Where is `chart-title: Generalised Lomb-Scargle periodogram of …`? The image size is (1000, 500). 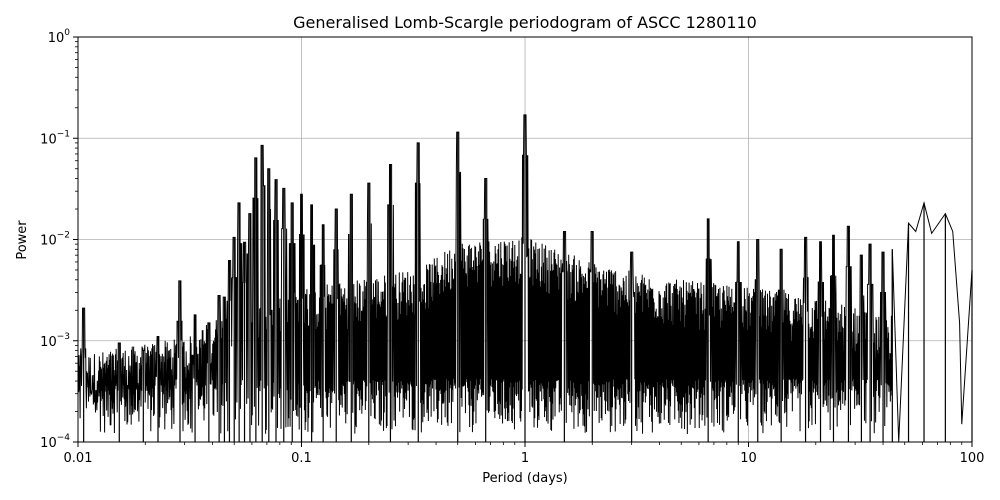 chart-title: Generalised Lomb-Scargle periodogram of … is located at coordinates (525, 22).